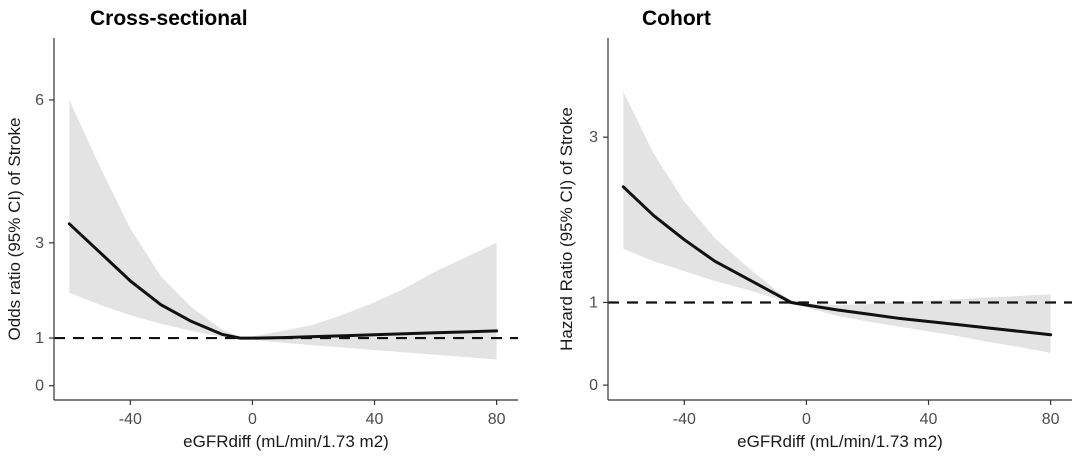  What do you see at coordinates (39, 100) in the screenshot?
I see `y-tick-label: 6` at bounding box center [39, 100].